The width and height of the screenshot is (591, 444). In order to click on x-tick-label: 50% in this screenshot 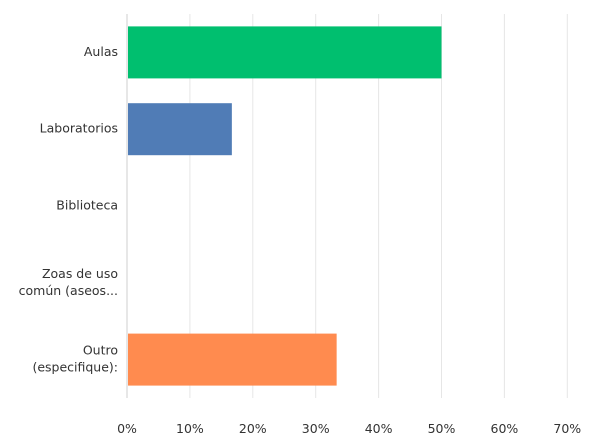, I will do `click(442, 428)`.